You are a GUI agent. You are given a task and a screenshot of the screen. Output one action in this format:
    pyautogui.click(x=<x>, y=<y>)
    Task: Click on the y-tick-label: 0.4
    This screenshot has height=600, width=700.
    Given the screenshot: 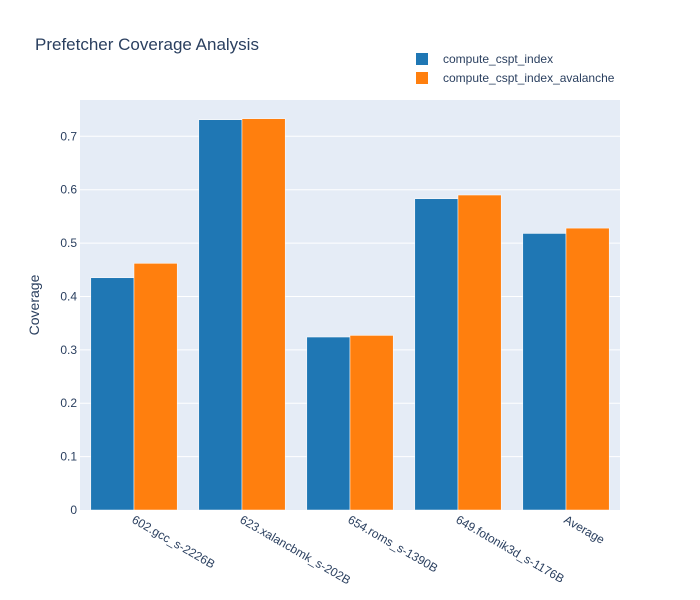 What is the action you would take?
    pyautogui.click(x=68, y=296)
    